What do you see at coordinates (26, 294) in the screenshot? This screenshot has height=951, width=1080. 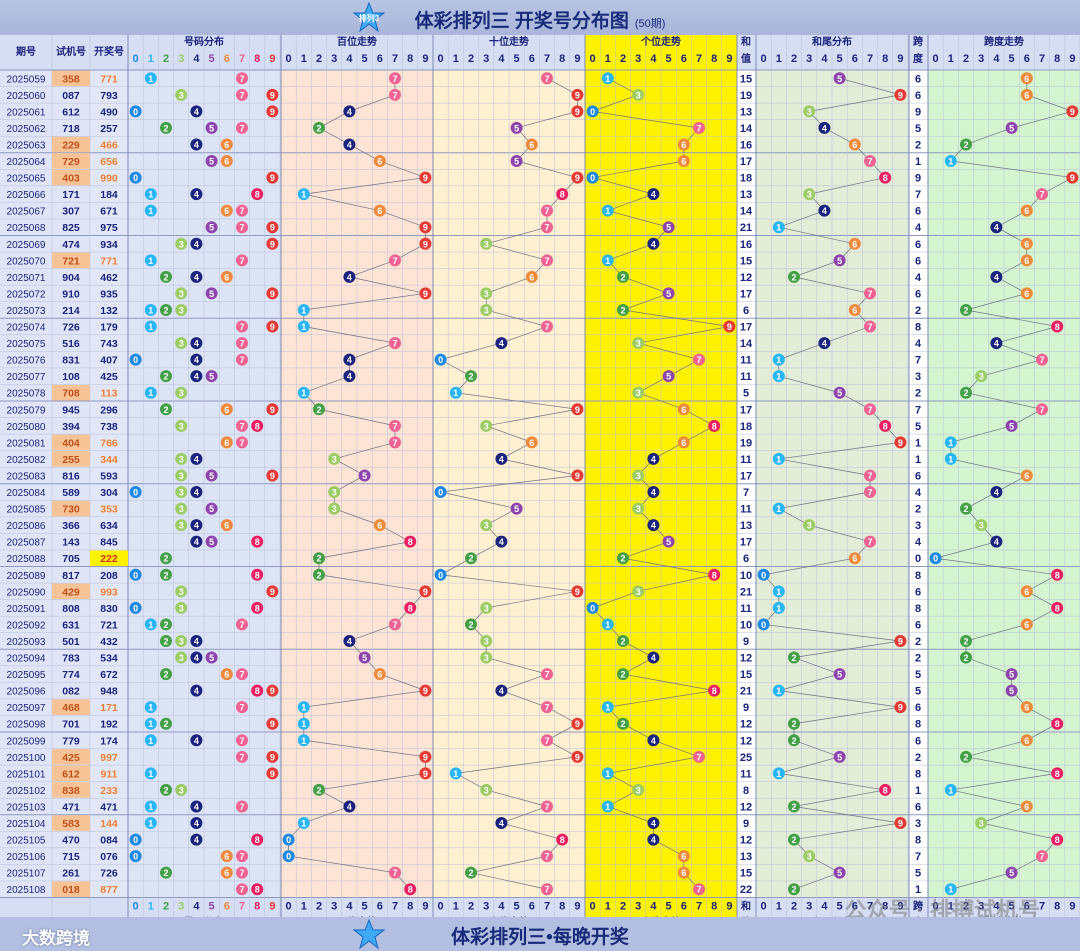 I see `period-cell: 2025072` at bounding box center [26, 294].